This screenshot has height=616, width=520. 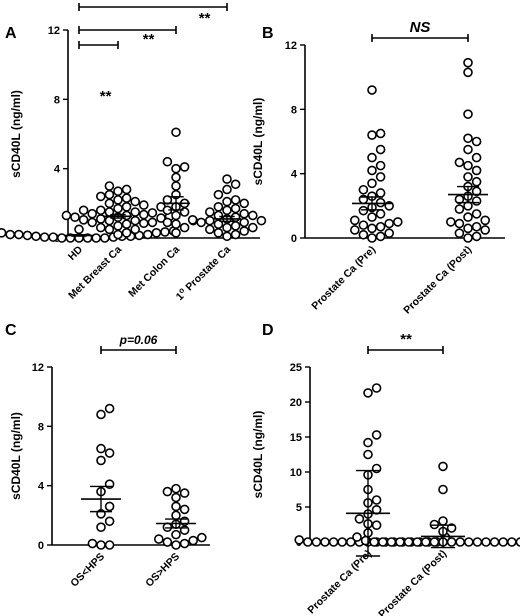 I want to click on y-tick-label: 8, so click(x=294, y=110).